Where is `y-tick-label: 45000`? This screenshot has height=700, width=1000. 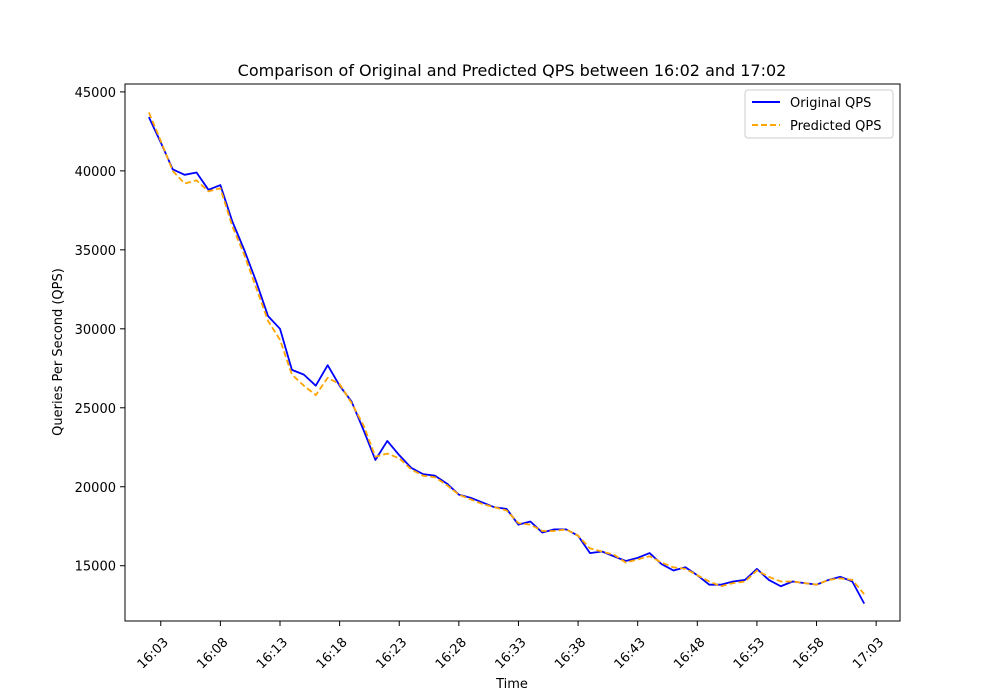 y-tick-label: 45000 is located at coordinates (95, 93).